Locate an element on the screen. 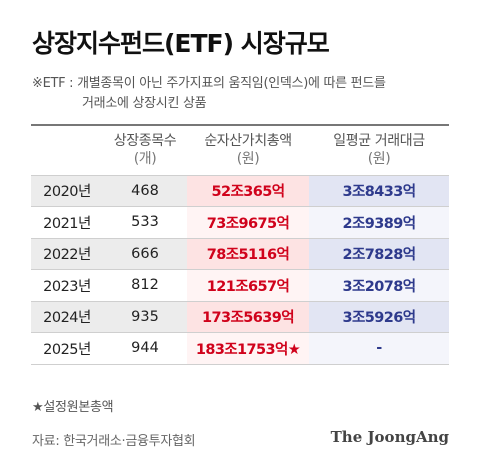 Image resolution: width=480 pixels, height=470 pixels. cell-daily-trading-value: 3조8433억 is located at coordinates (379, 190).